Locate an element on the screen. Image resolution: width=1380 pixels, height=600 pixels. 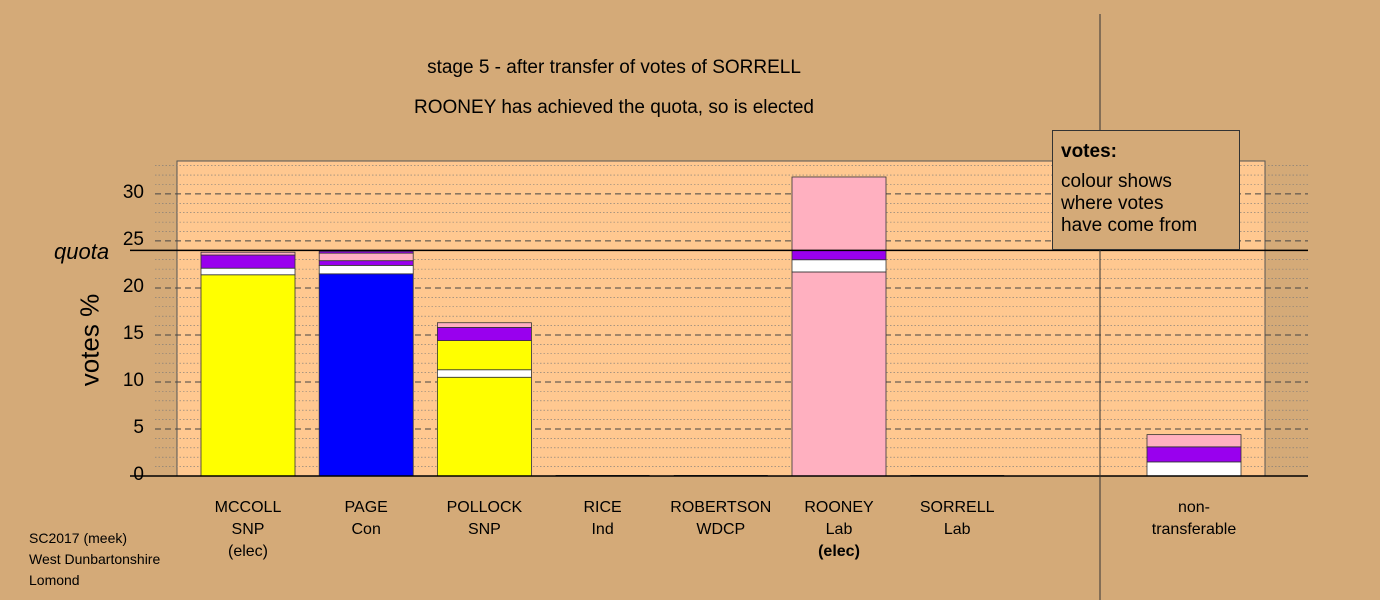
candidate-label-line: ROBERTSON is located at coordinates (721, 507).